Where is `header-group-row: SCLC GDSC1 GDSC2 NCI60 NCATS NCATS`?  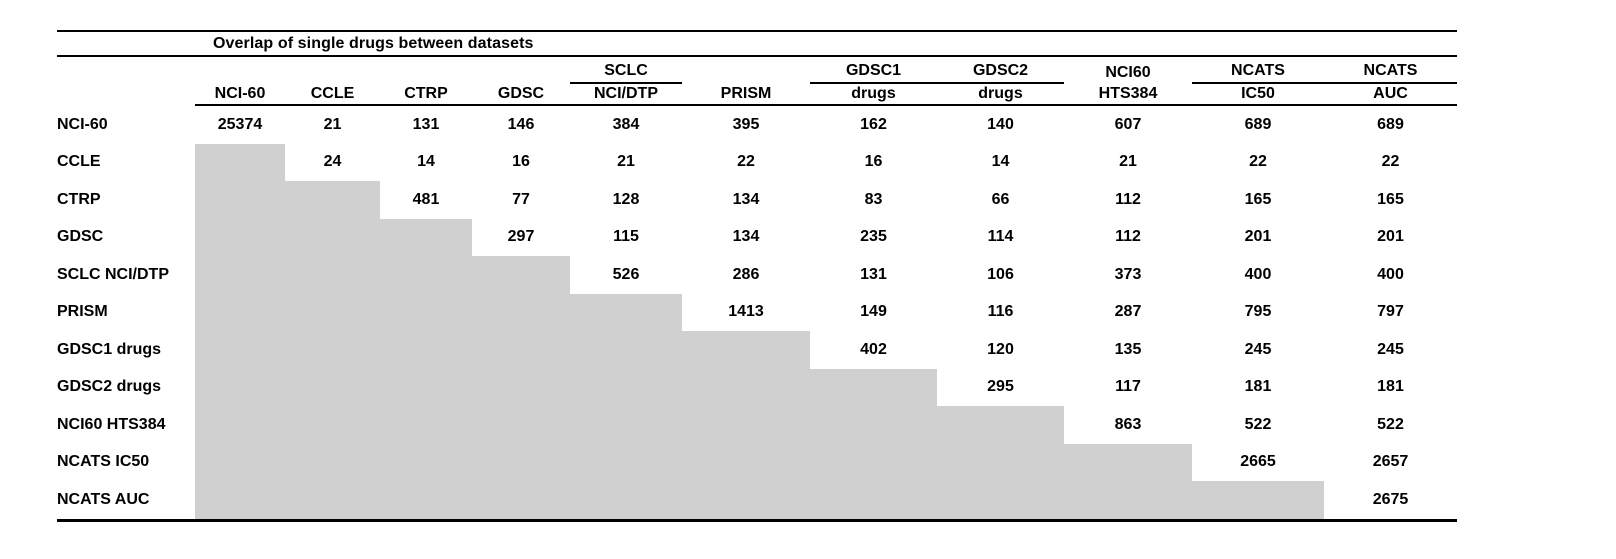 header-group-row: SCLC GDSC1 GDSC2 NCI60 NCATS NCATS is located at coordinates (757, 70).